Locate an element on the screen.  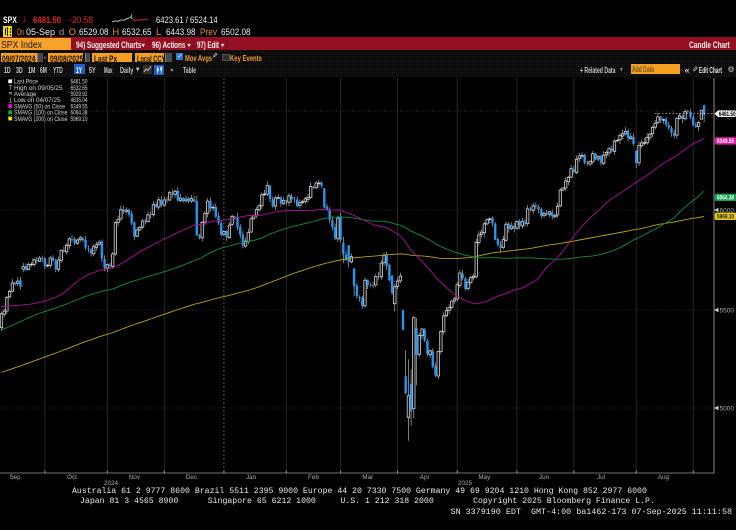
svg-text: Dec is located at coordinates (191, 477).